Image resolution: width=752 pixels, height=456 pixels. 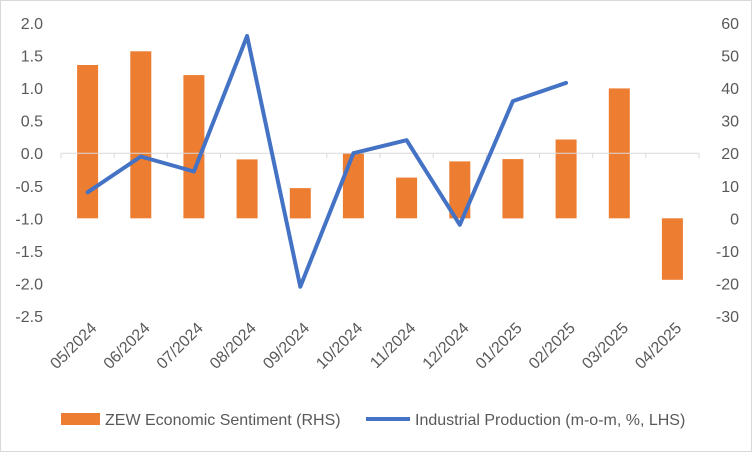 I want to click on left-axis-tick-label: -1.0, so click(x=29, y=219).